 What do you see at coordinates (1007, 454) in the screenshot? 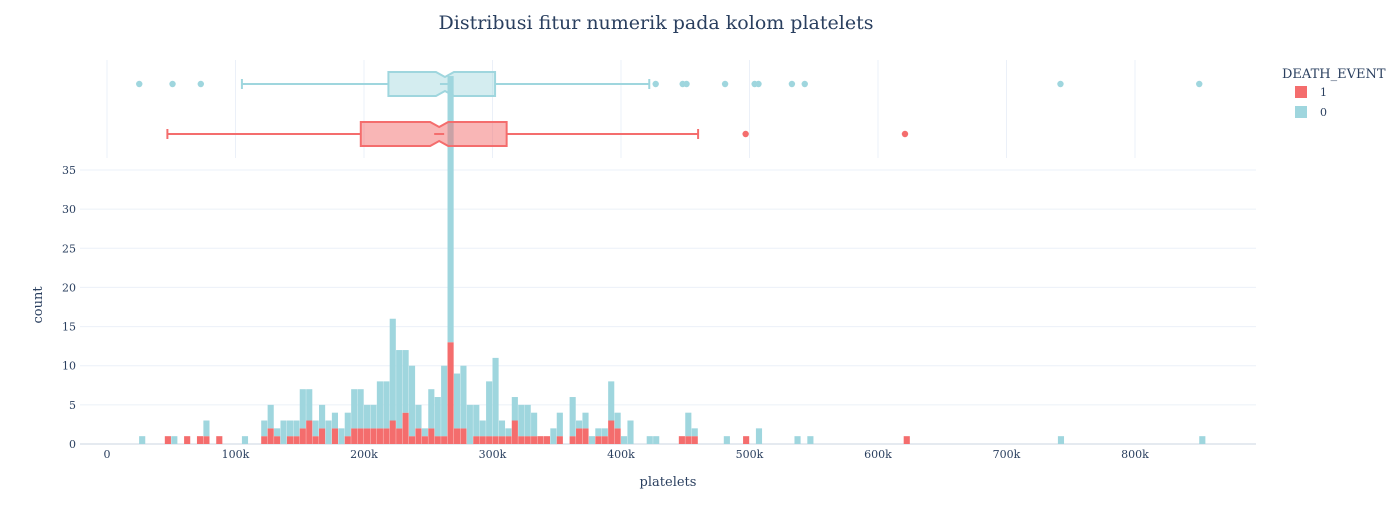
I see `x-tick-label: 700k` at bounding box center [1007, 454].